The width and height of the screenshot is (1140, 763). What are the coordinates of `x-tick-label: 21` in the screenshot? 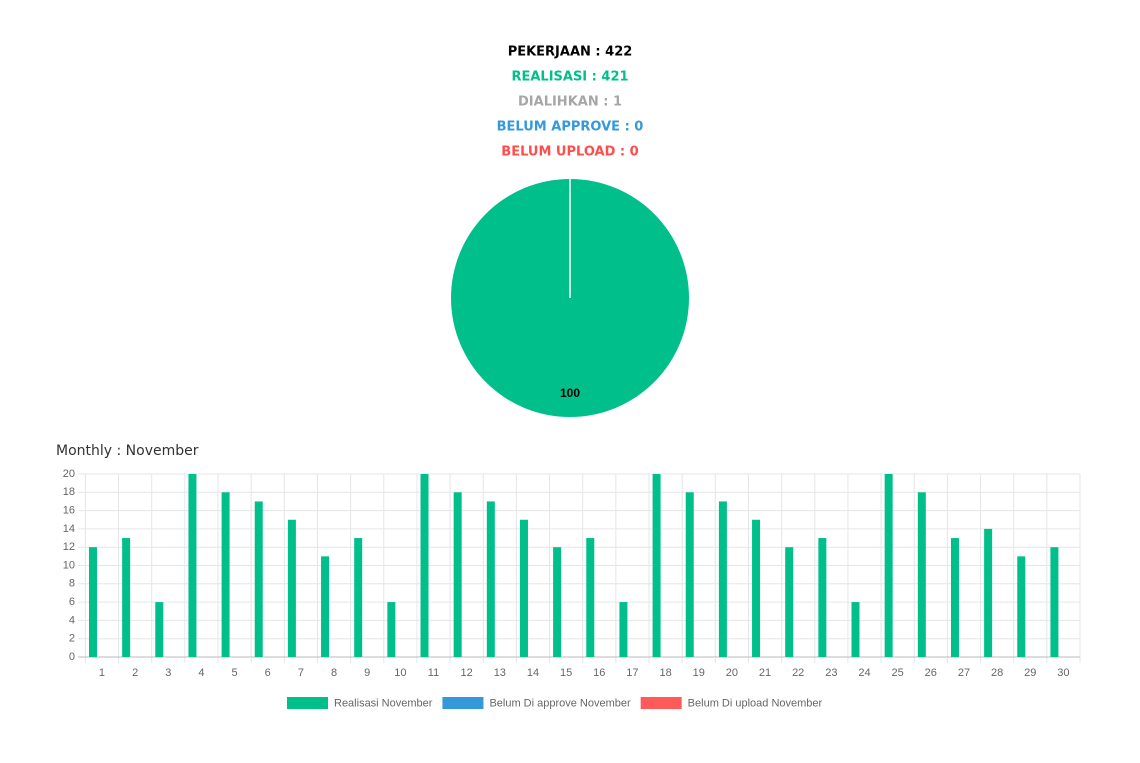 It's located at (765, 673).